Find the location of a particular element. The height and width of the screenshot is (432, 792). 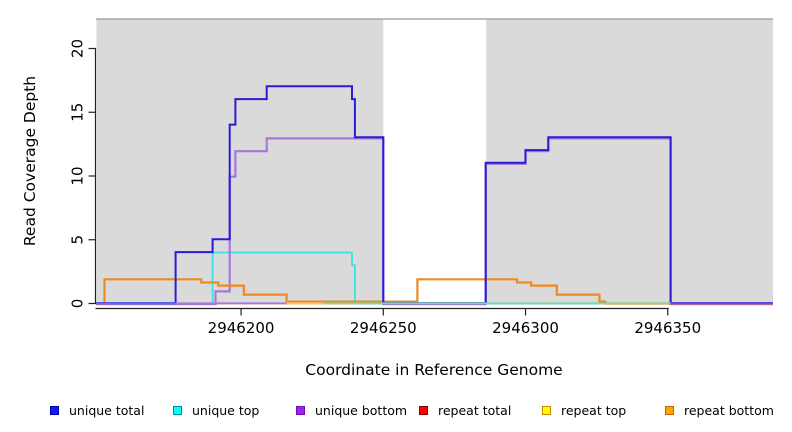

legend-swatch-unique-top is located at coordinates (177, 410).